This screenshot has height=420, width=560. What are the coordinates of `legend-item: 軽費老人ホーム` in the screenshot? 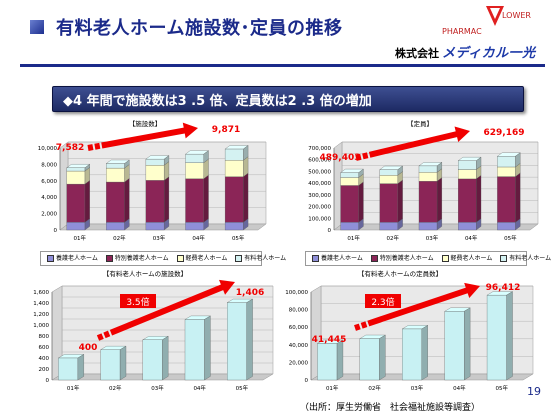 It's located at (201, 258).